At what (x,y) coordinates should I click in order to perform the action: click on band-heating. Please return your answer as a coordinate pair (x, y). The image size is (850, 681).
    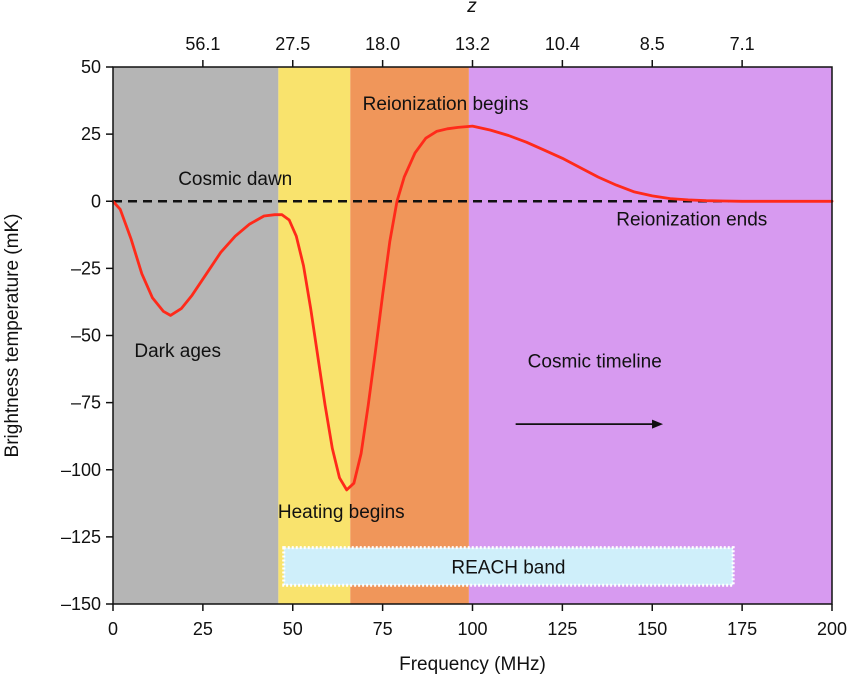
    Looking at the image, I should click on (409, 335).